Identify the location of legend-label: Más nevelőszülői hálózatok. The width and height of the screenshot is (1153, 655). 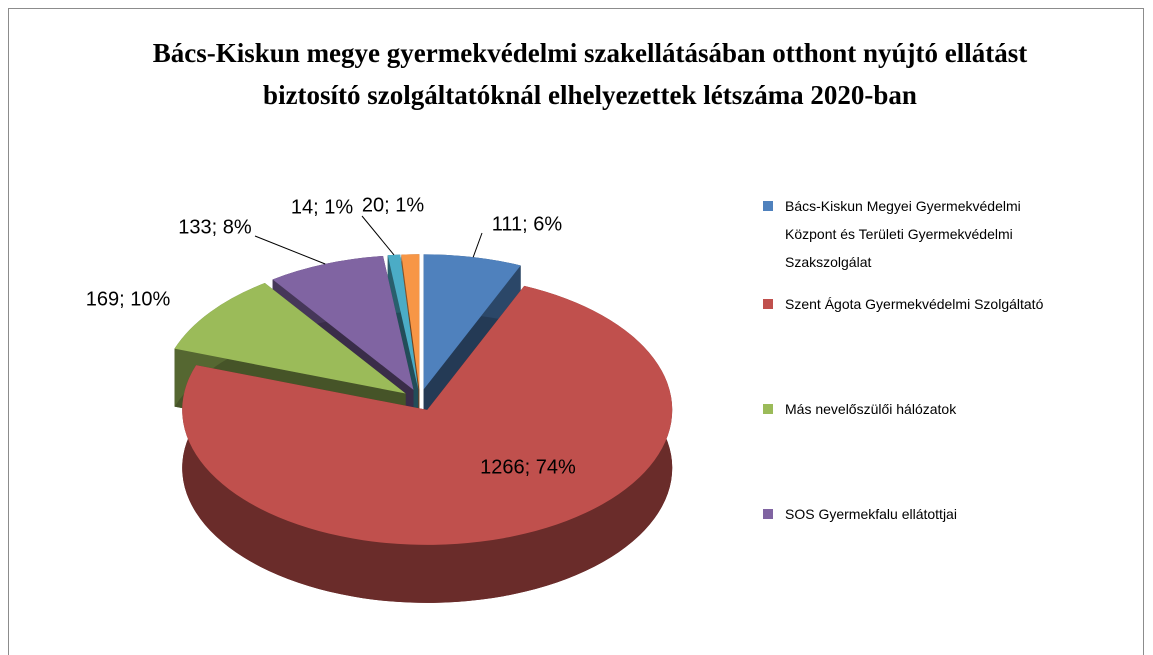
(871, 409).